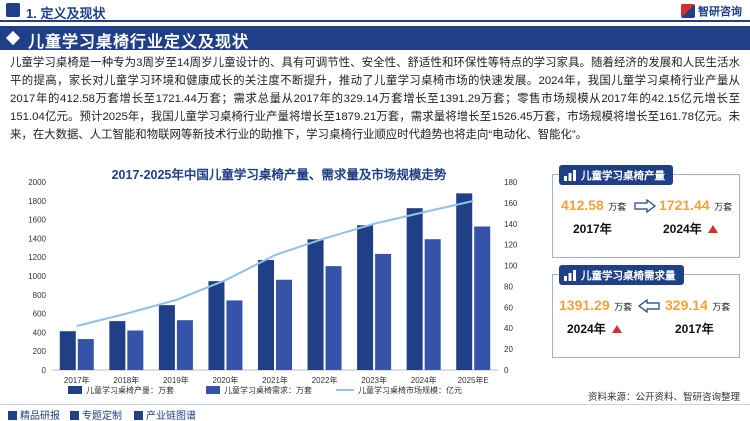 This screenshot has height=421, width=750. I want to click on y-left-tick-label: 1200, so click(37, 257).